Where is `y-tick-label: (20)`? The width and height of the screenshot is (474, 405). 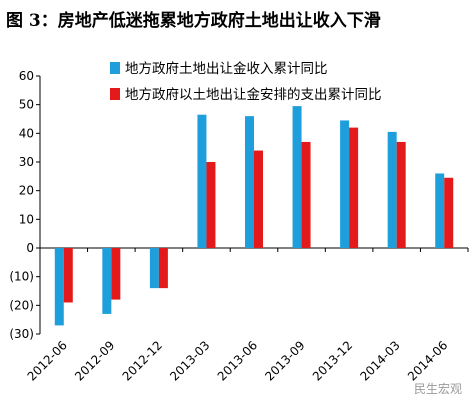 y-tick-label: (20) is located at coordinates (21, 305).